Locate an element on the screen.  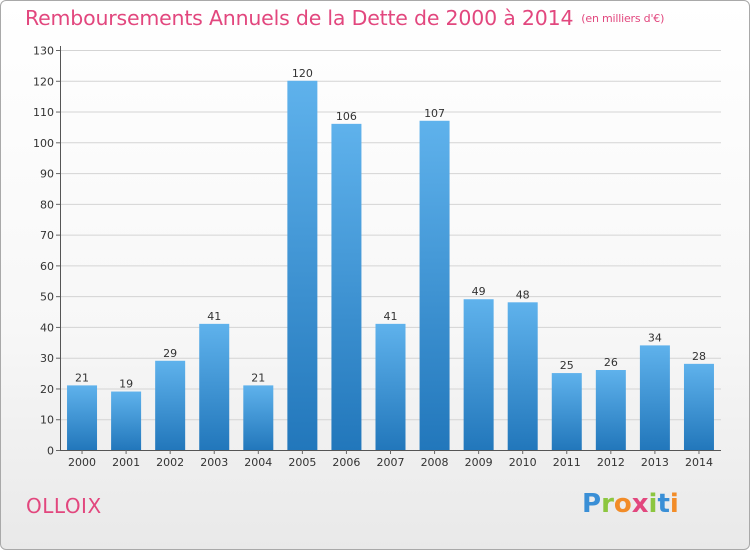
y-tick-label: 120 is located at coordinates (43, 81).